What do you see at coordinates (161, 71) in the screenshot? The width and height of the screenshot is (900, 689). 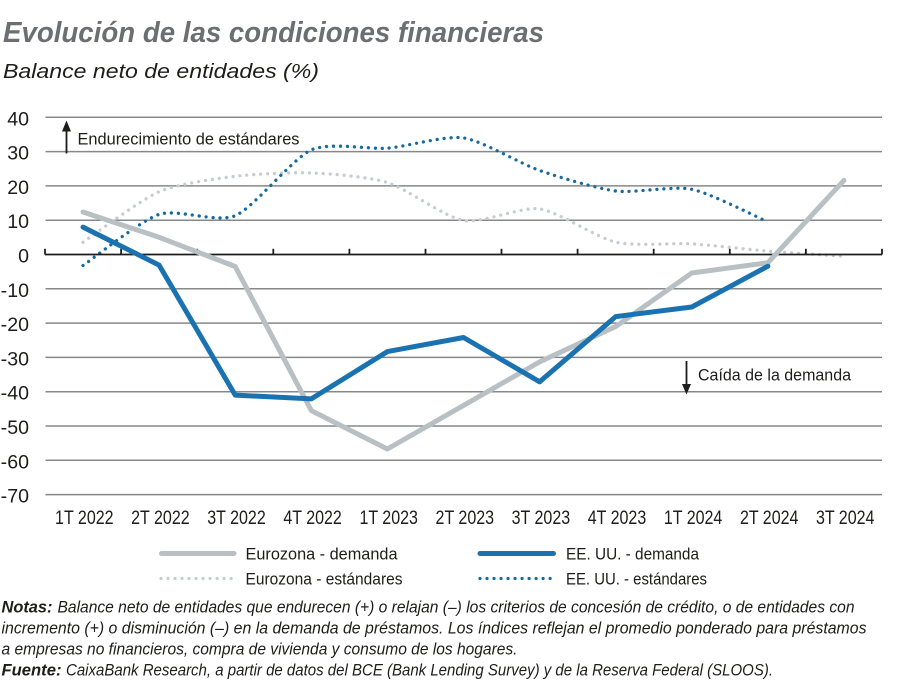 I see `svg-text: Balance neto de entidades (%)` at bounding box center [161, 71].